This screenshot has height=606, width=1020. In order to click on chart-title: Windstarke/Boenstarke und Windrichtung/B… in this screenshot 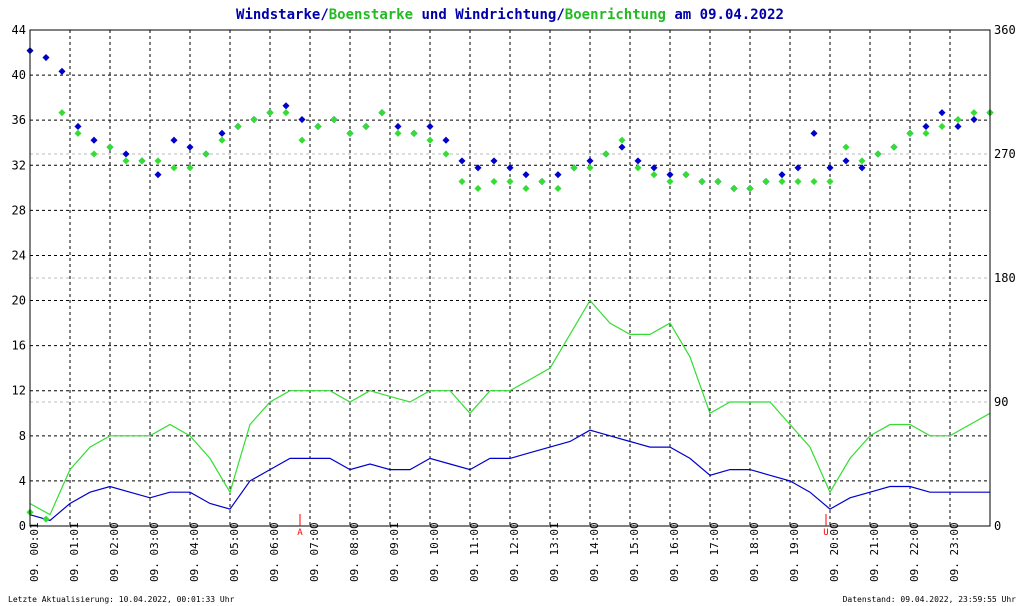, I will do `click(510, 15)`.